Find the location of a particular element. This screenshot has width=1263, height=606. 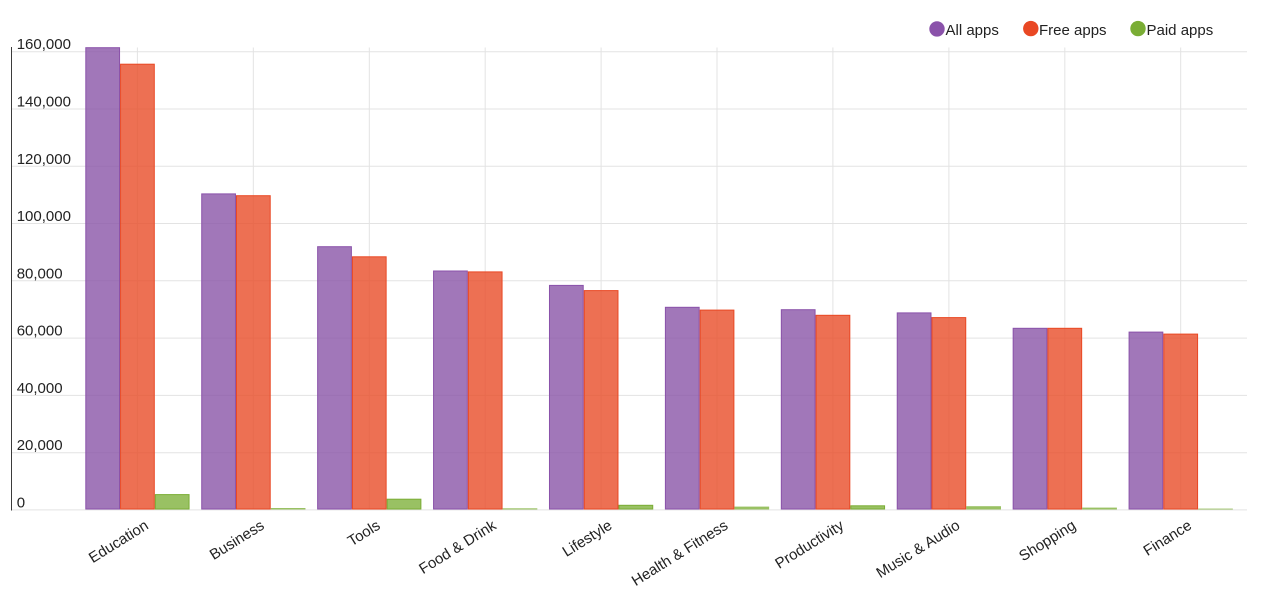

svg-text: Paid apps is located at coordinates (1180, 30).